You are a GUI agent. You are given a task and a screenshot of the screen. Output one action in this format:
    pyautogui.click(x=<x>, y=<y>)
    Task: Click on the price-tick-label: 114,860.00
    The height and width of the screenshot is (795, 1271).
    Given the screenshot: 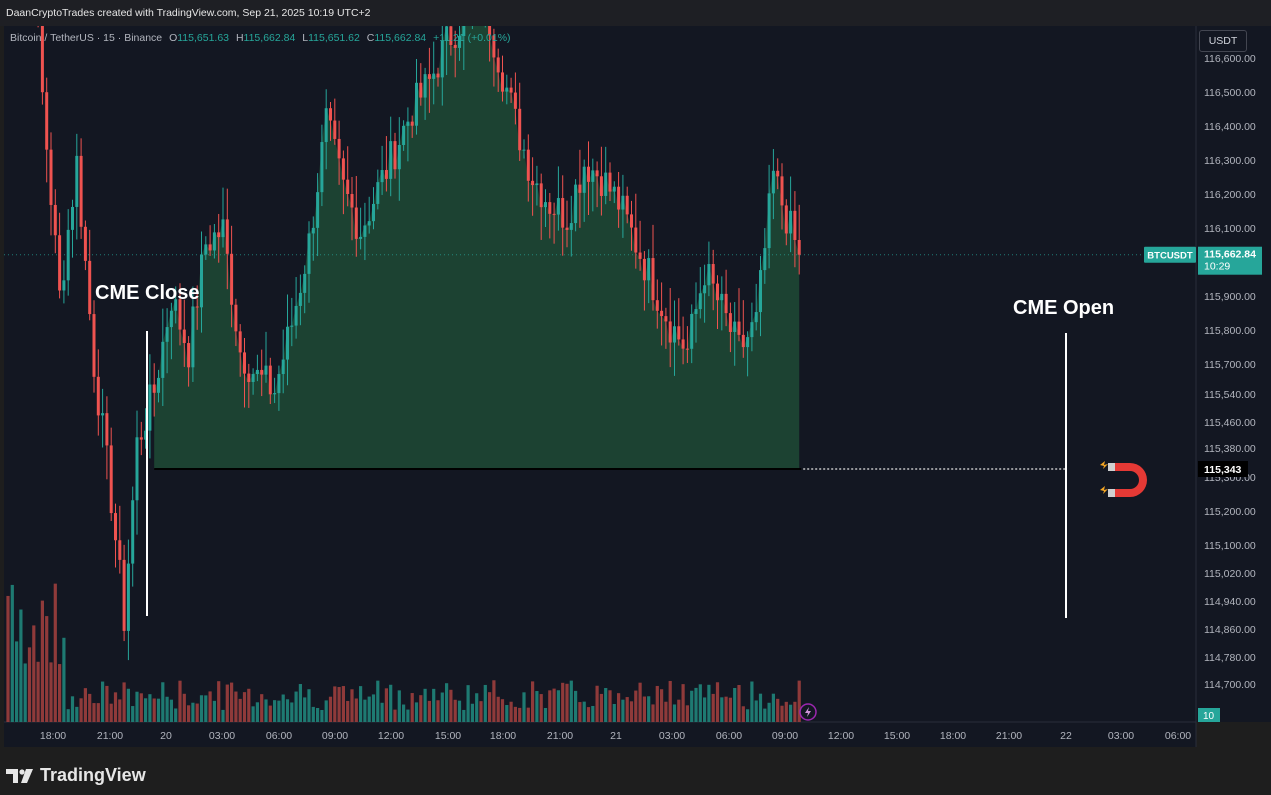 What is the action you would take?
    pyautogui.click(x=1230, y=630)
    